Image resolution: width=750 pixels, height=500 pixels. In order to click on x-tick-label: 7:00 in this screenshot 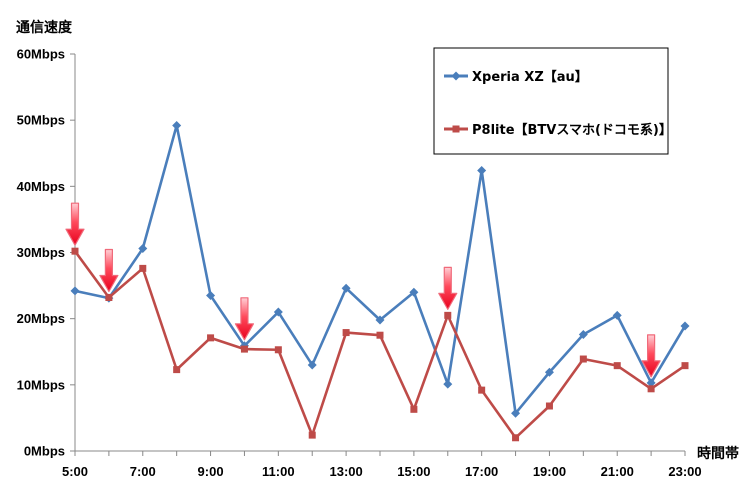, I will do `click(143, 471)`.